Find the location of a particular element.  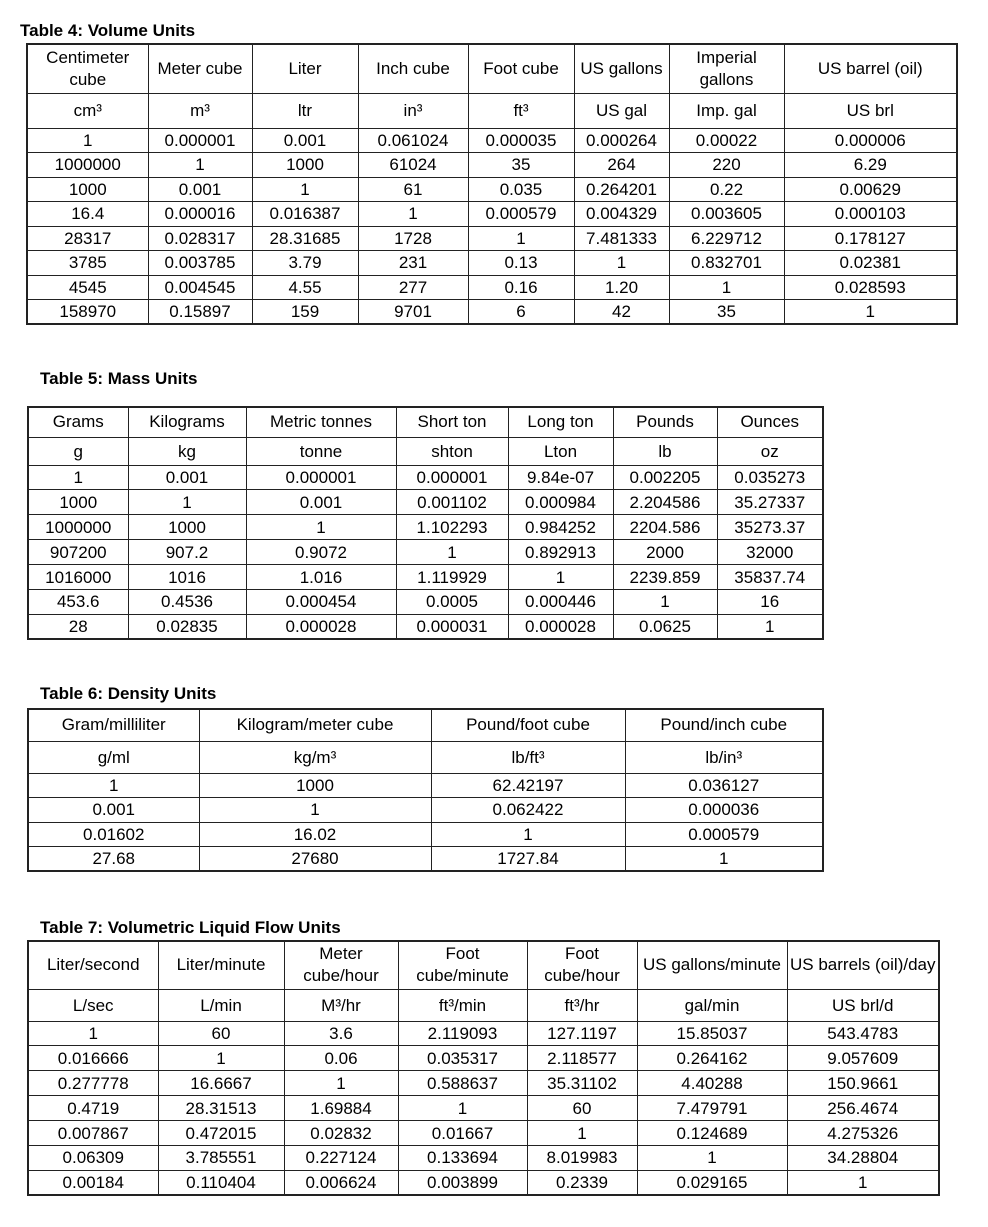

table-cell: 28 is located at coordinates (78, 626).